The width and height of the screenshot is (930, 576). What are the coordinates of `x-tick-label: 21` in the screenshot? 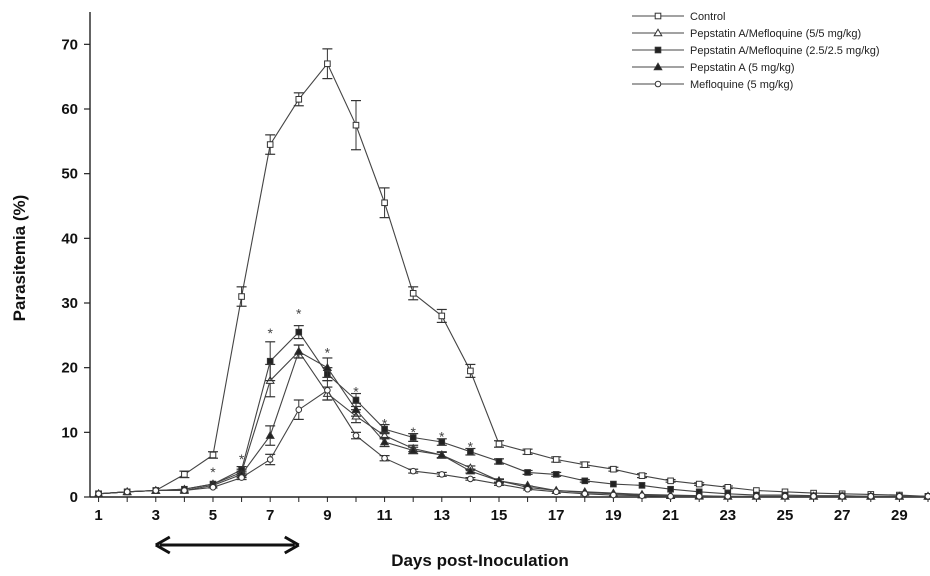 It's located at (670, 515).